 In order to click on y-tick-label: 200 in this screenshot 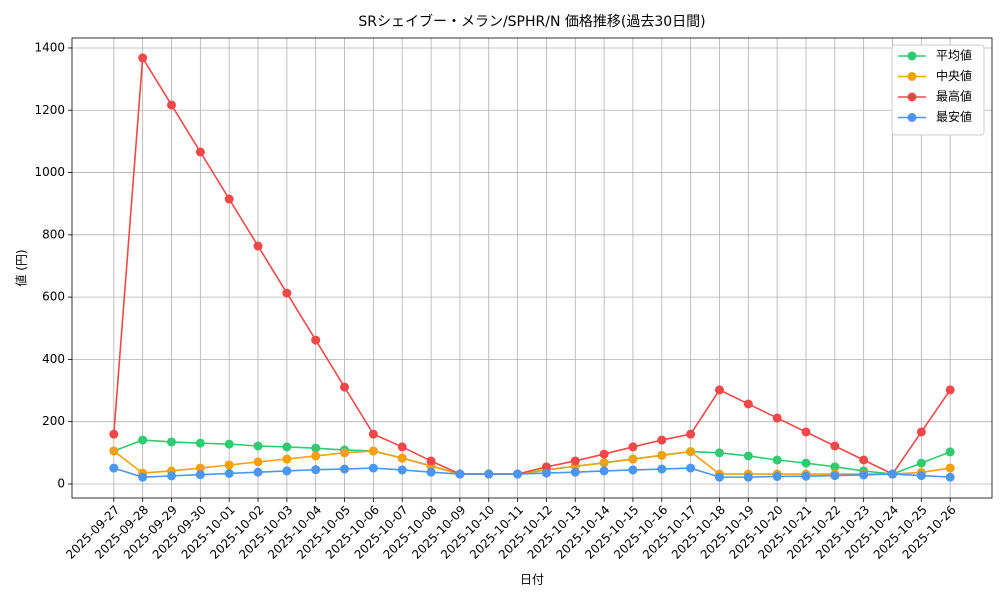, I will do `click(53, 421)`.